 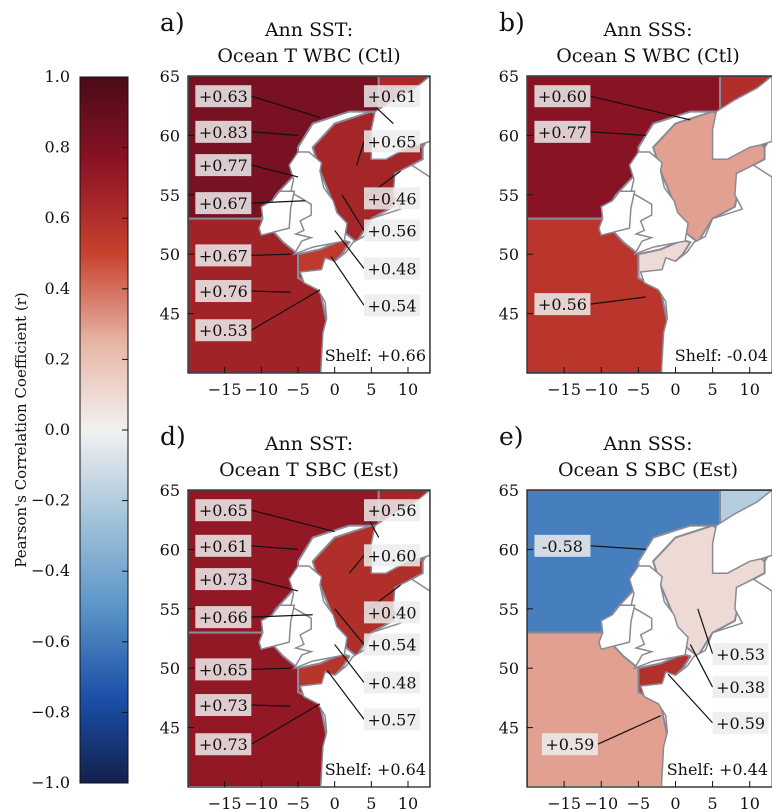 What do you see at coordinates (750, 802) in the screenshot?
I see `x-tick-label: 10` at bounding box center [750, 802].